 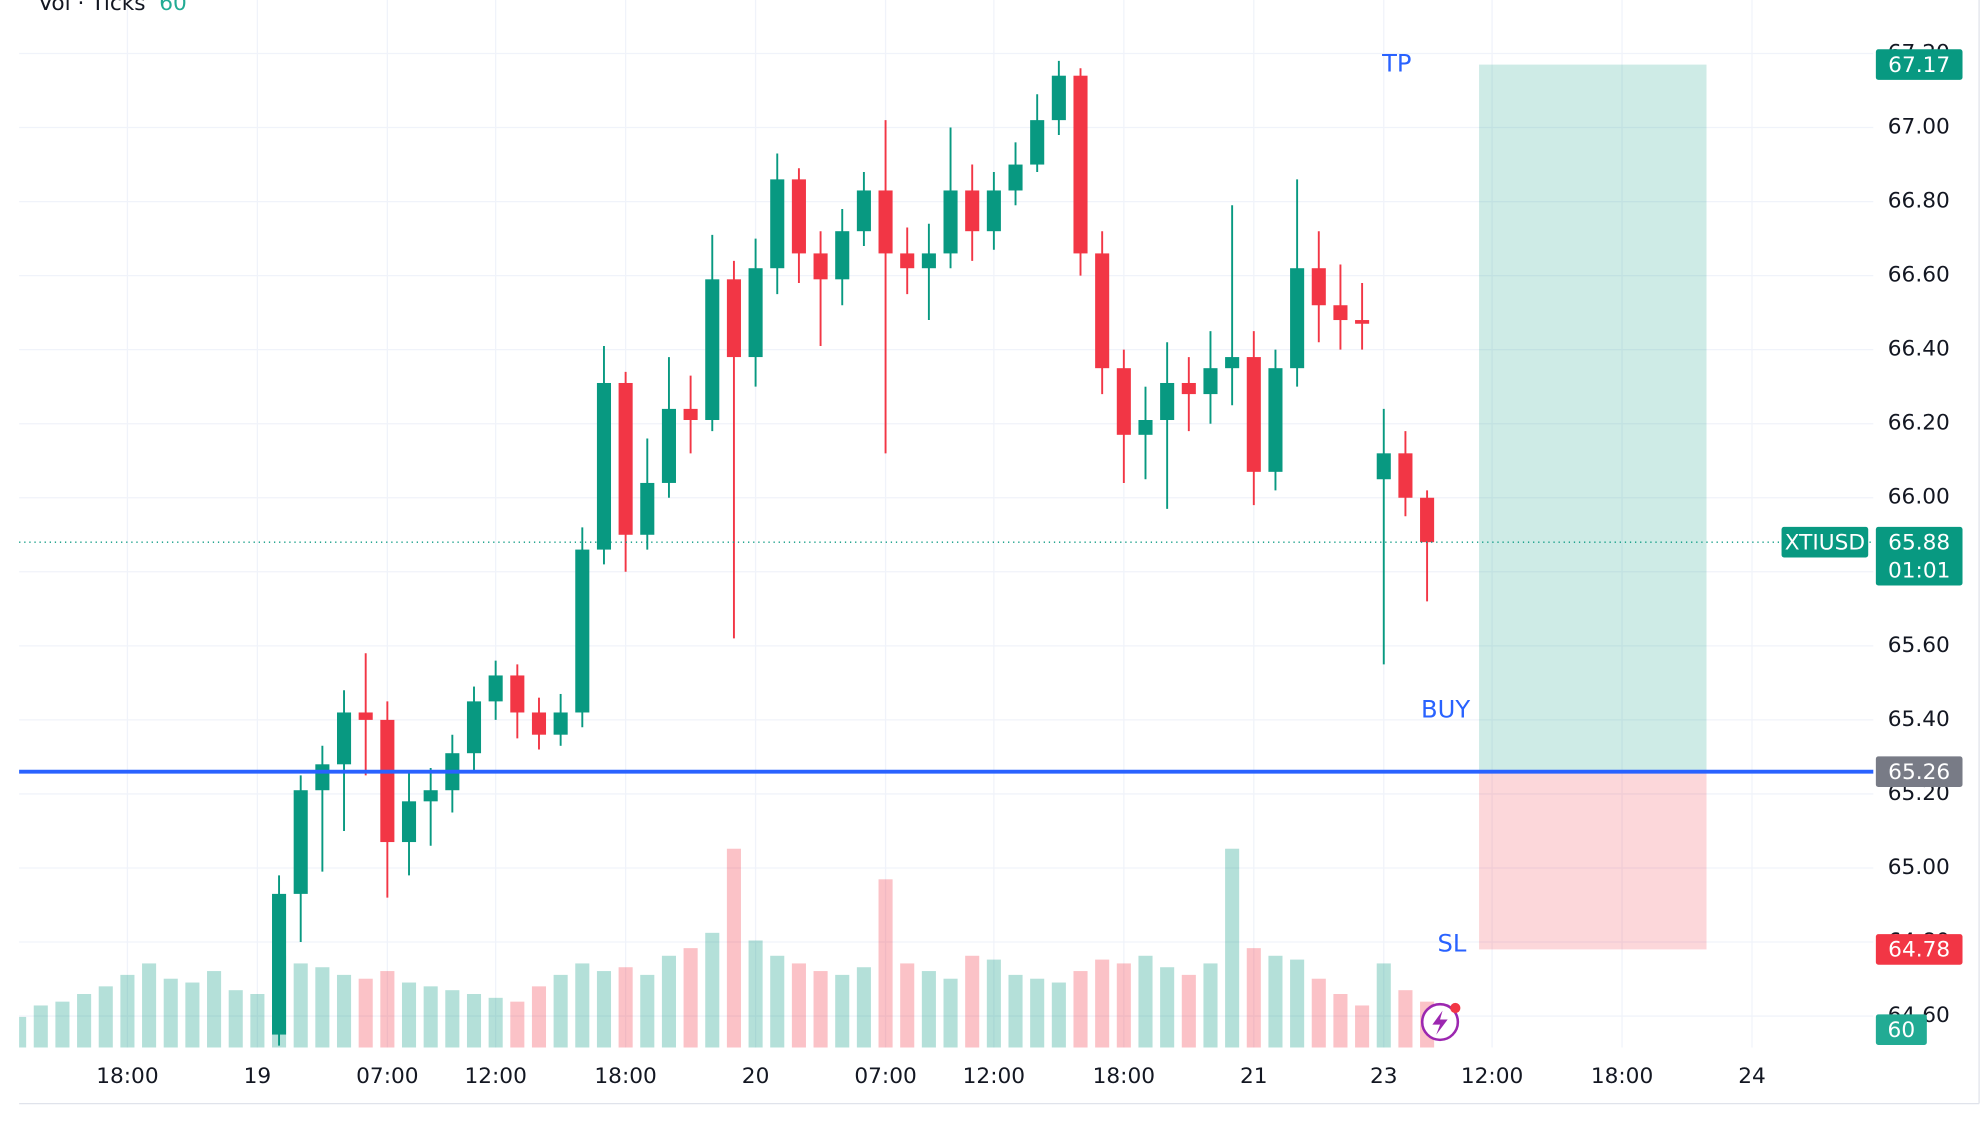 I want to click on entry-price-tag: 65.26, so click(x=1919, y=772).